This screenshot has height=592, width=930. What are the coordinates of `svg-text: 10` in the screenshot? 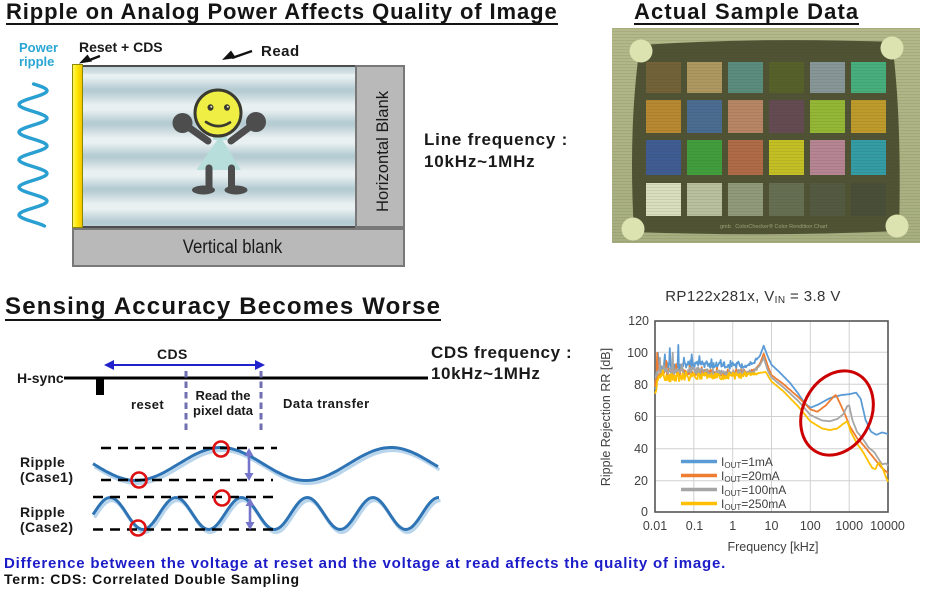 It's located at (772, 526).